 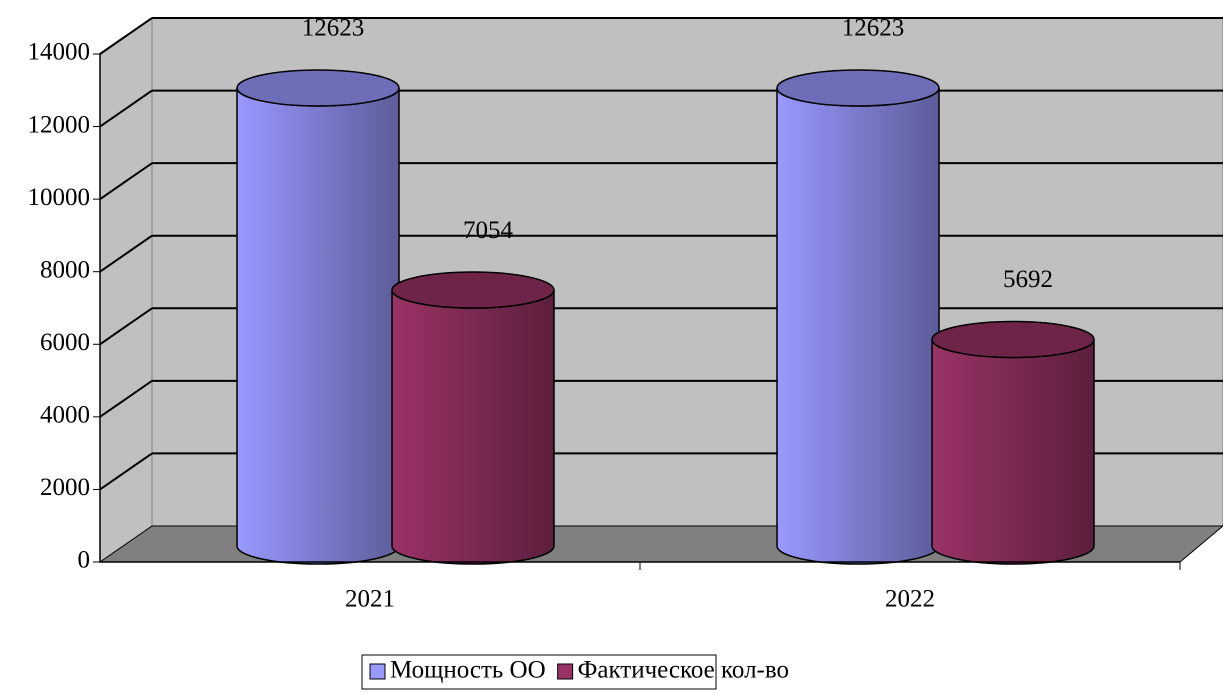 What do you see at coordinates (59, 197) in the screenshot?
I see `y-tick-label: 10000` at bounding box center [59, 197].